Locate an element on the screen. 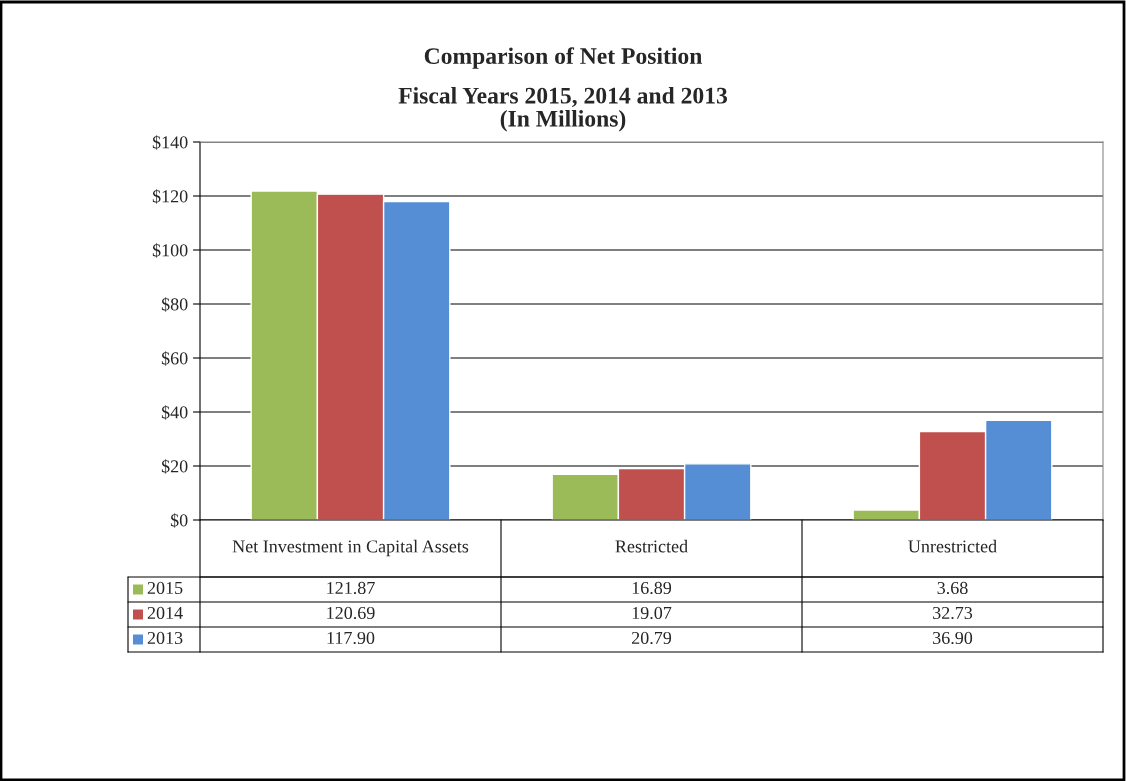  data-label: 19.07 is located at coordinates (652, 613).